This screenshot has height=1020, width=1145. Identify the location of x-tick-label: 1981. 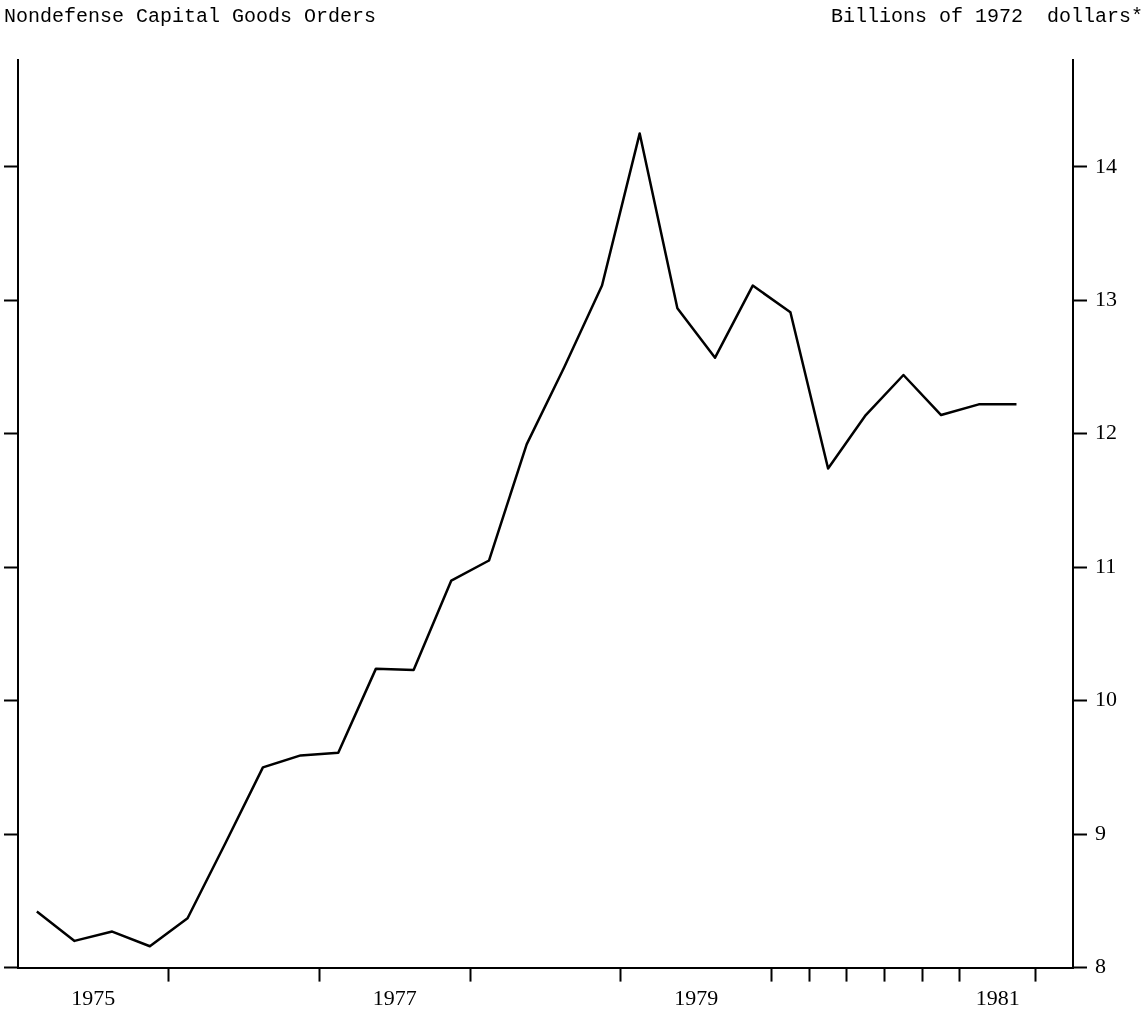
(997, 997).